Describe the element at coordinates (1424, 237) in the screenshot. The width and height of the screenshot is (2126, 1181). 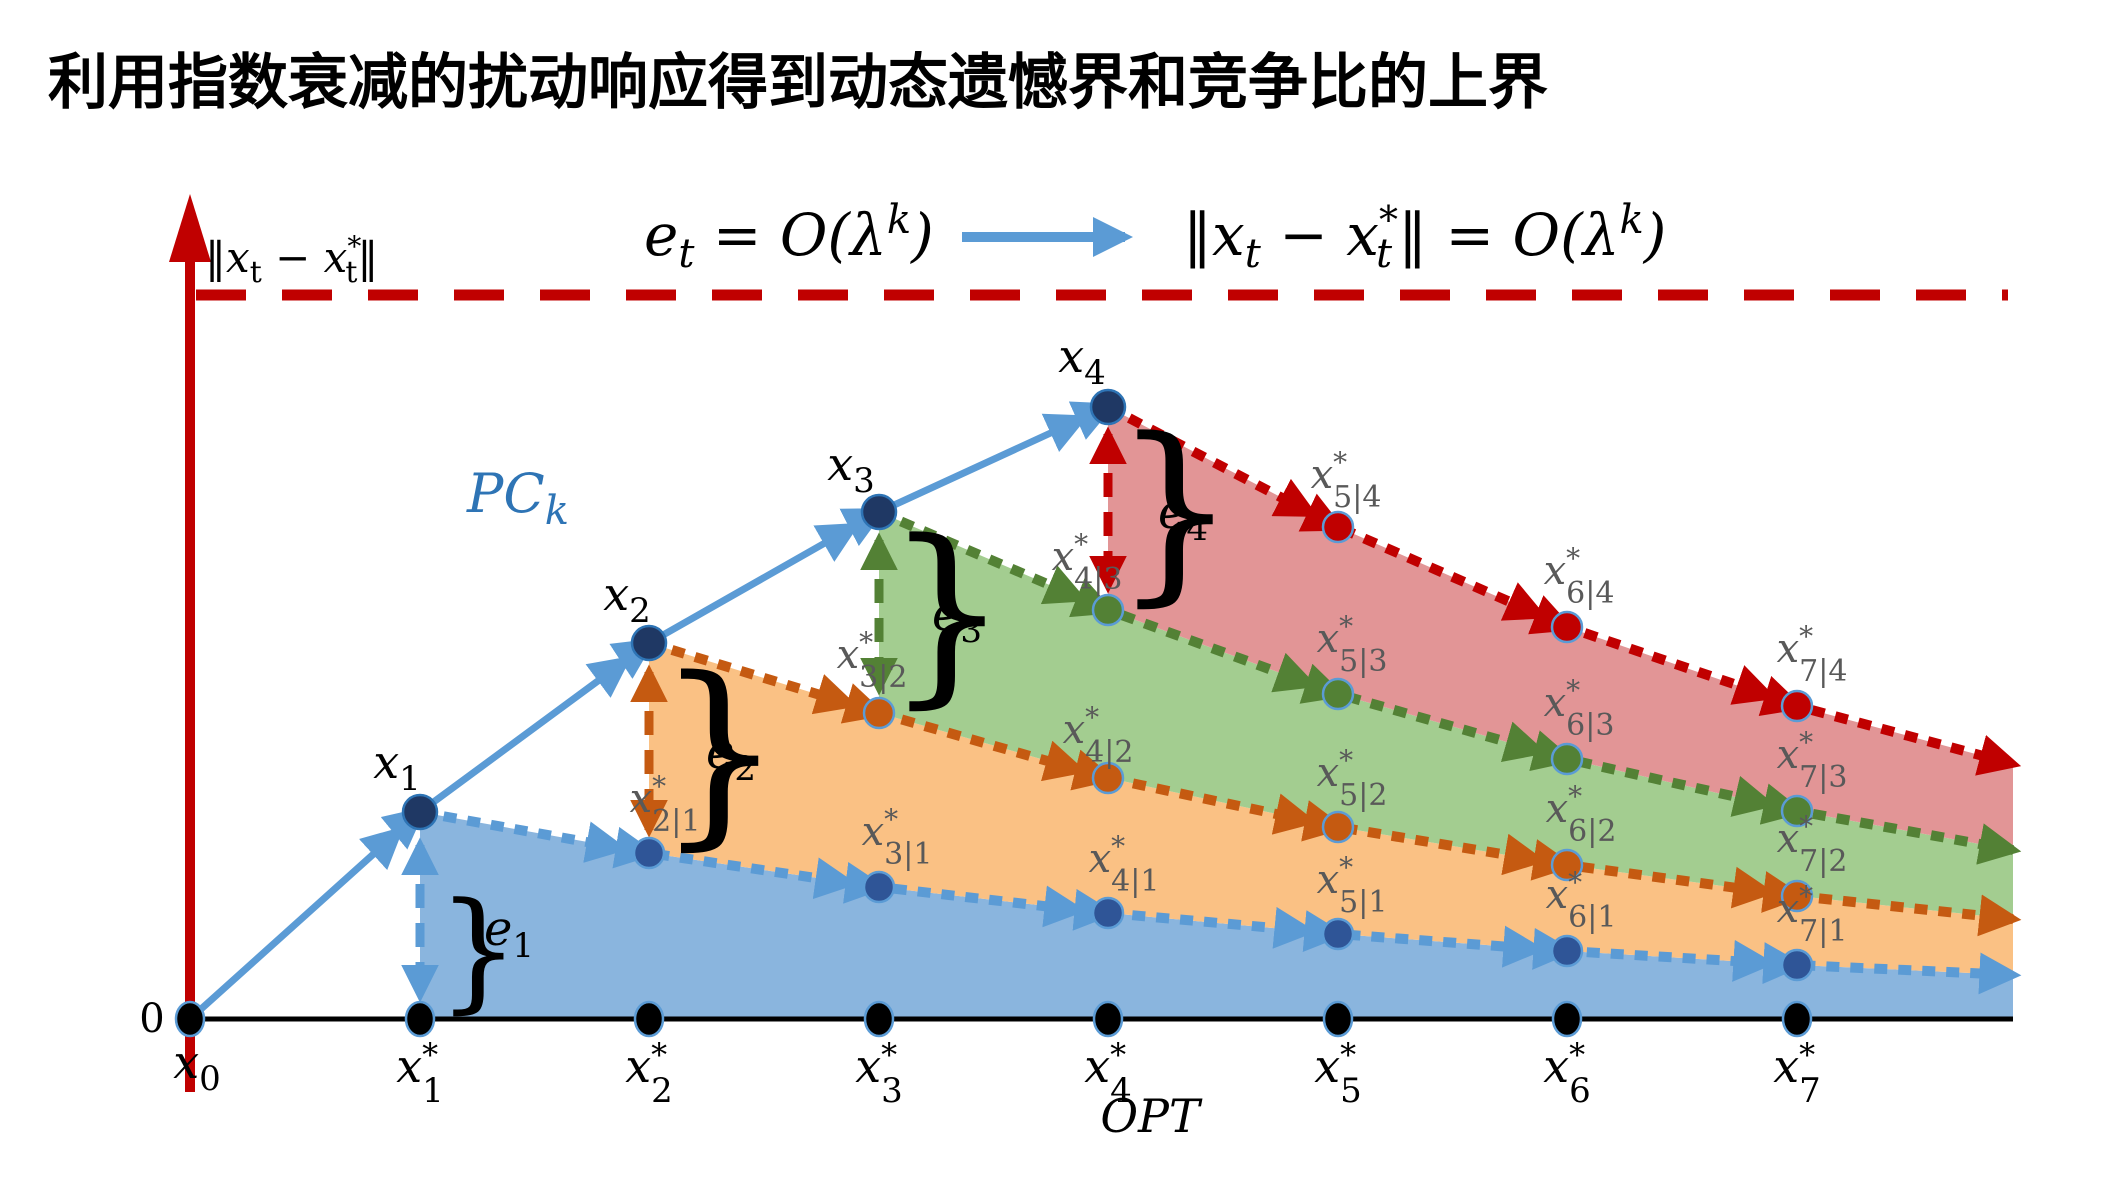
I see `formula-rhs: ‖xt − x* t ‖ = O(λk)` at that location.